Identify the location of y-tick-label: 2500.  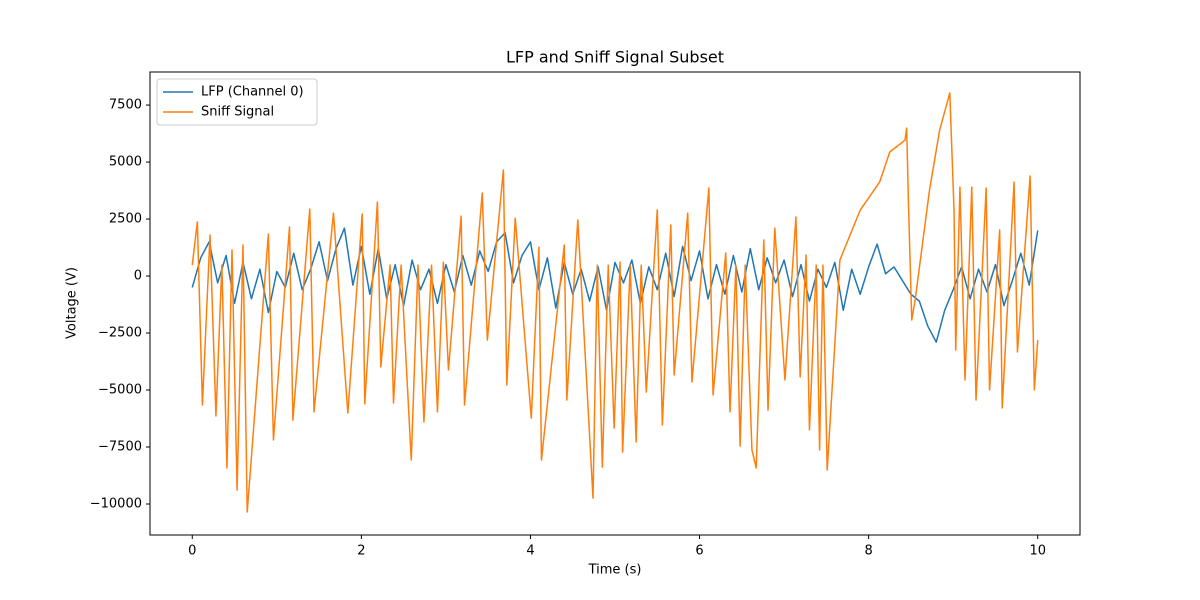
(125, 219).